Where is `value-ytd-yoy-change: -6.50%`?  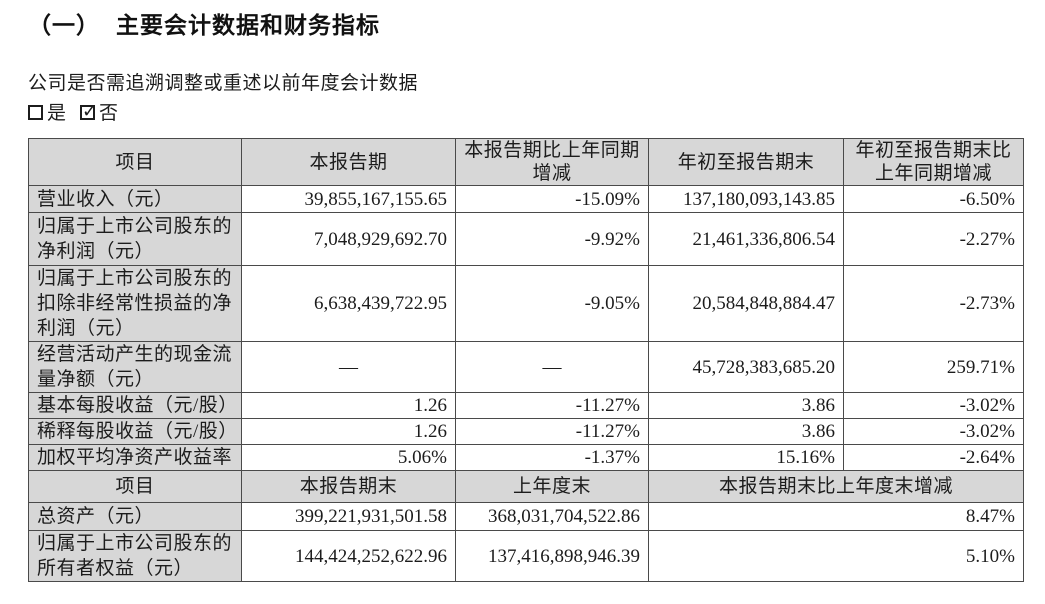
value-ytd-yoy-change: -6.50% is located at coordinates (933, 199).